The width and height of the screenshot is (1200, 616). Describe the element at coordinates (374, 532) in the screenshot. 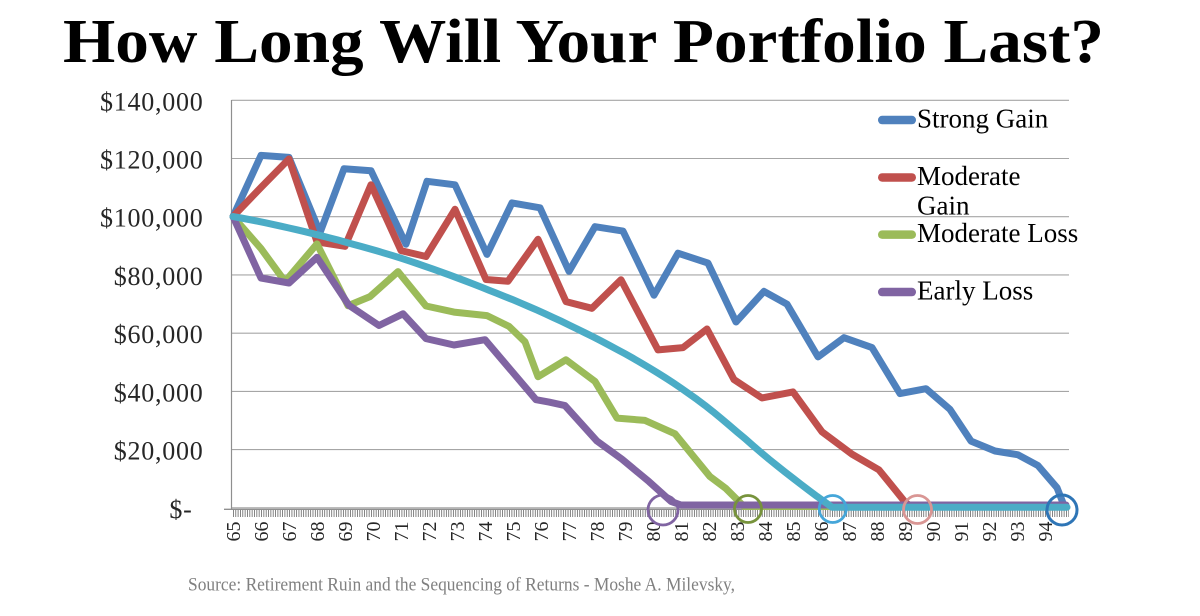

I see `svg-text: 70` at that location.